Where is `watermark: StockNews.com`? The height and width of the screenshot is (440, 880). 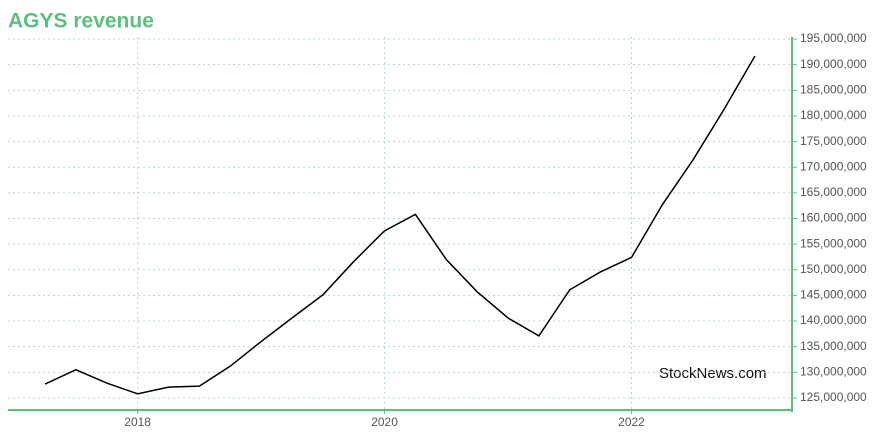 watermark: StockNews.com is located at coordinates (713, 373).